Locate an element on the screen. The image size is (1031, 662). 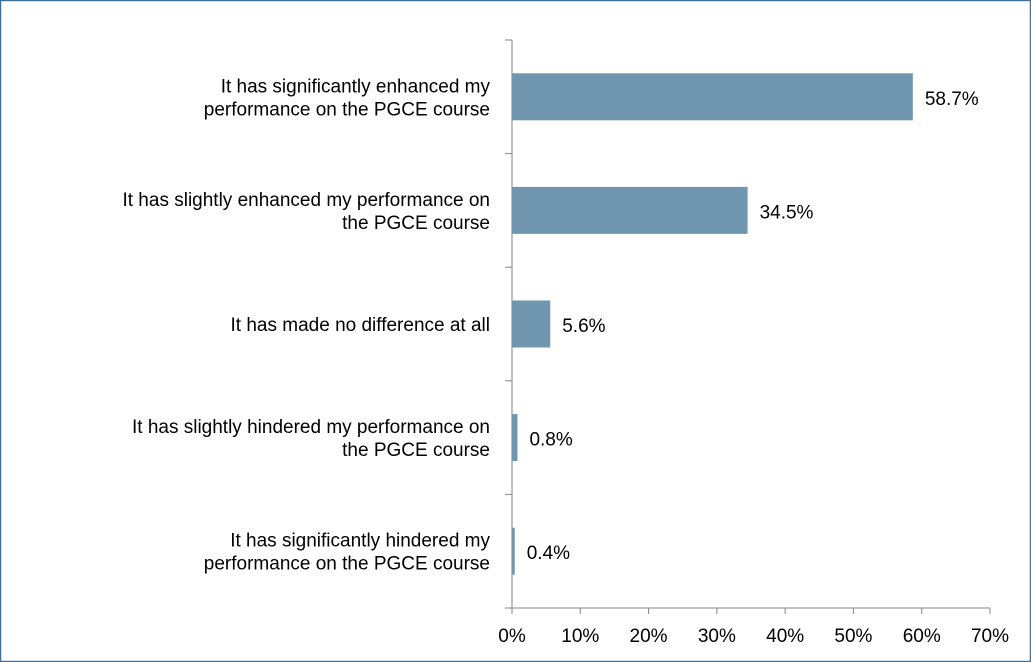
x-tick-label: 10% is located at coordinates (580, 636).